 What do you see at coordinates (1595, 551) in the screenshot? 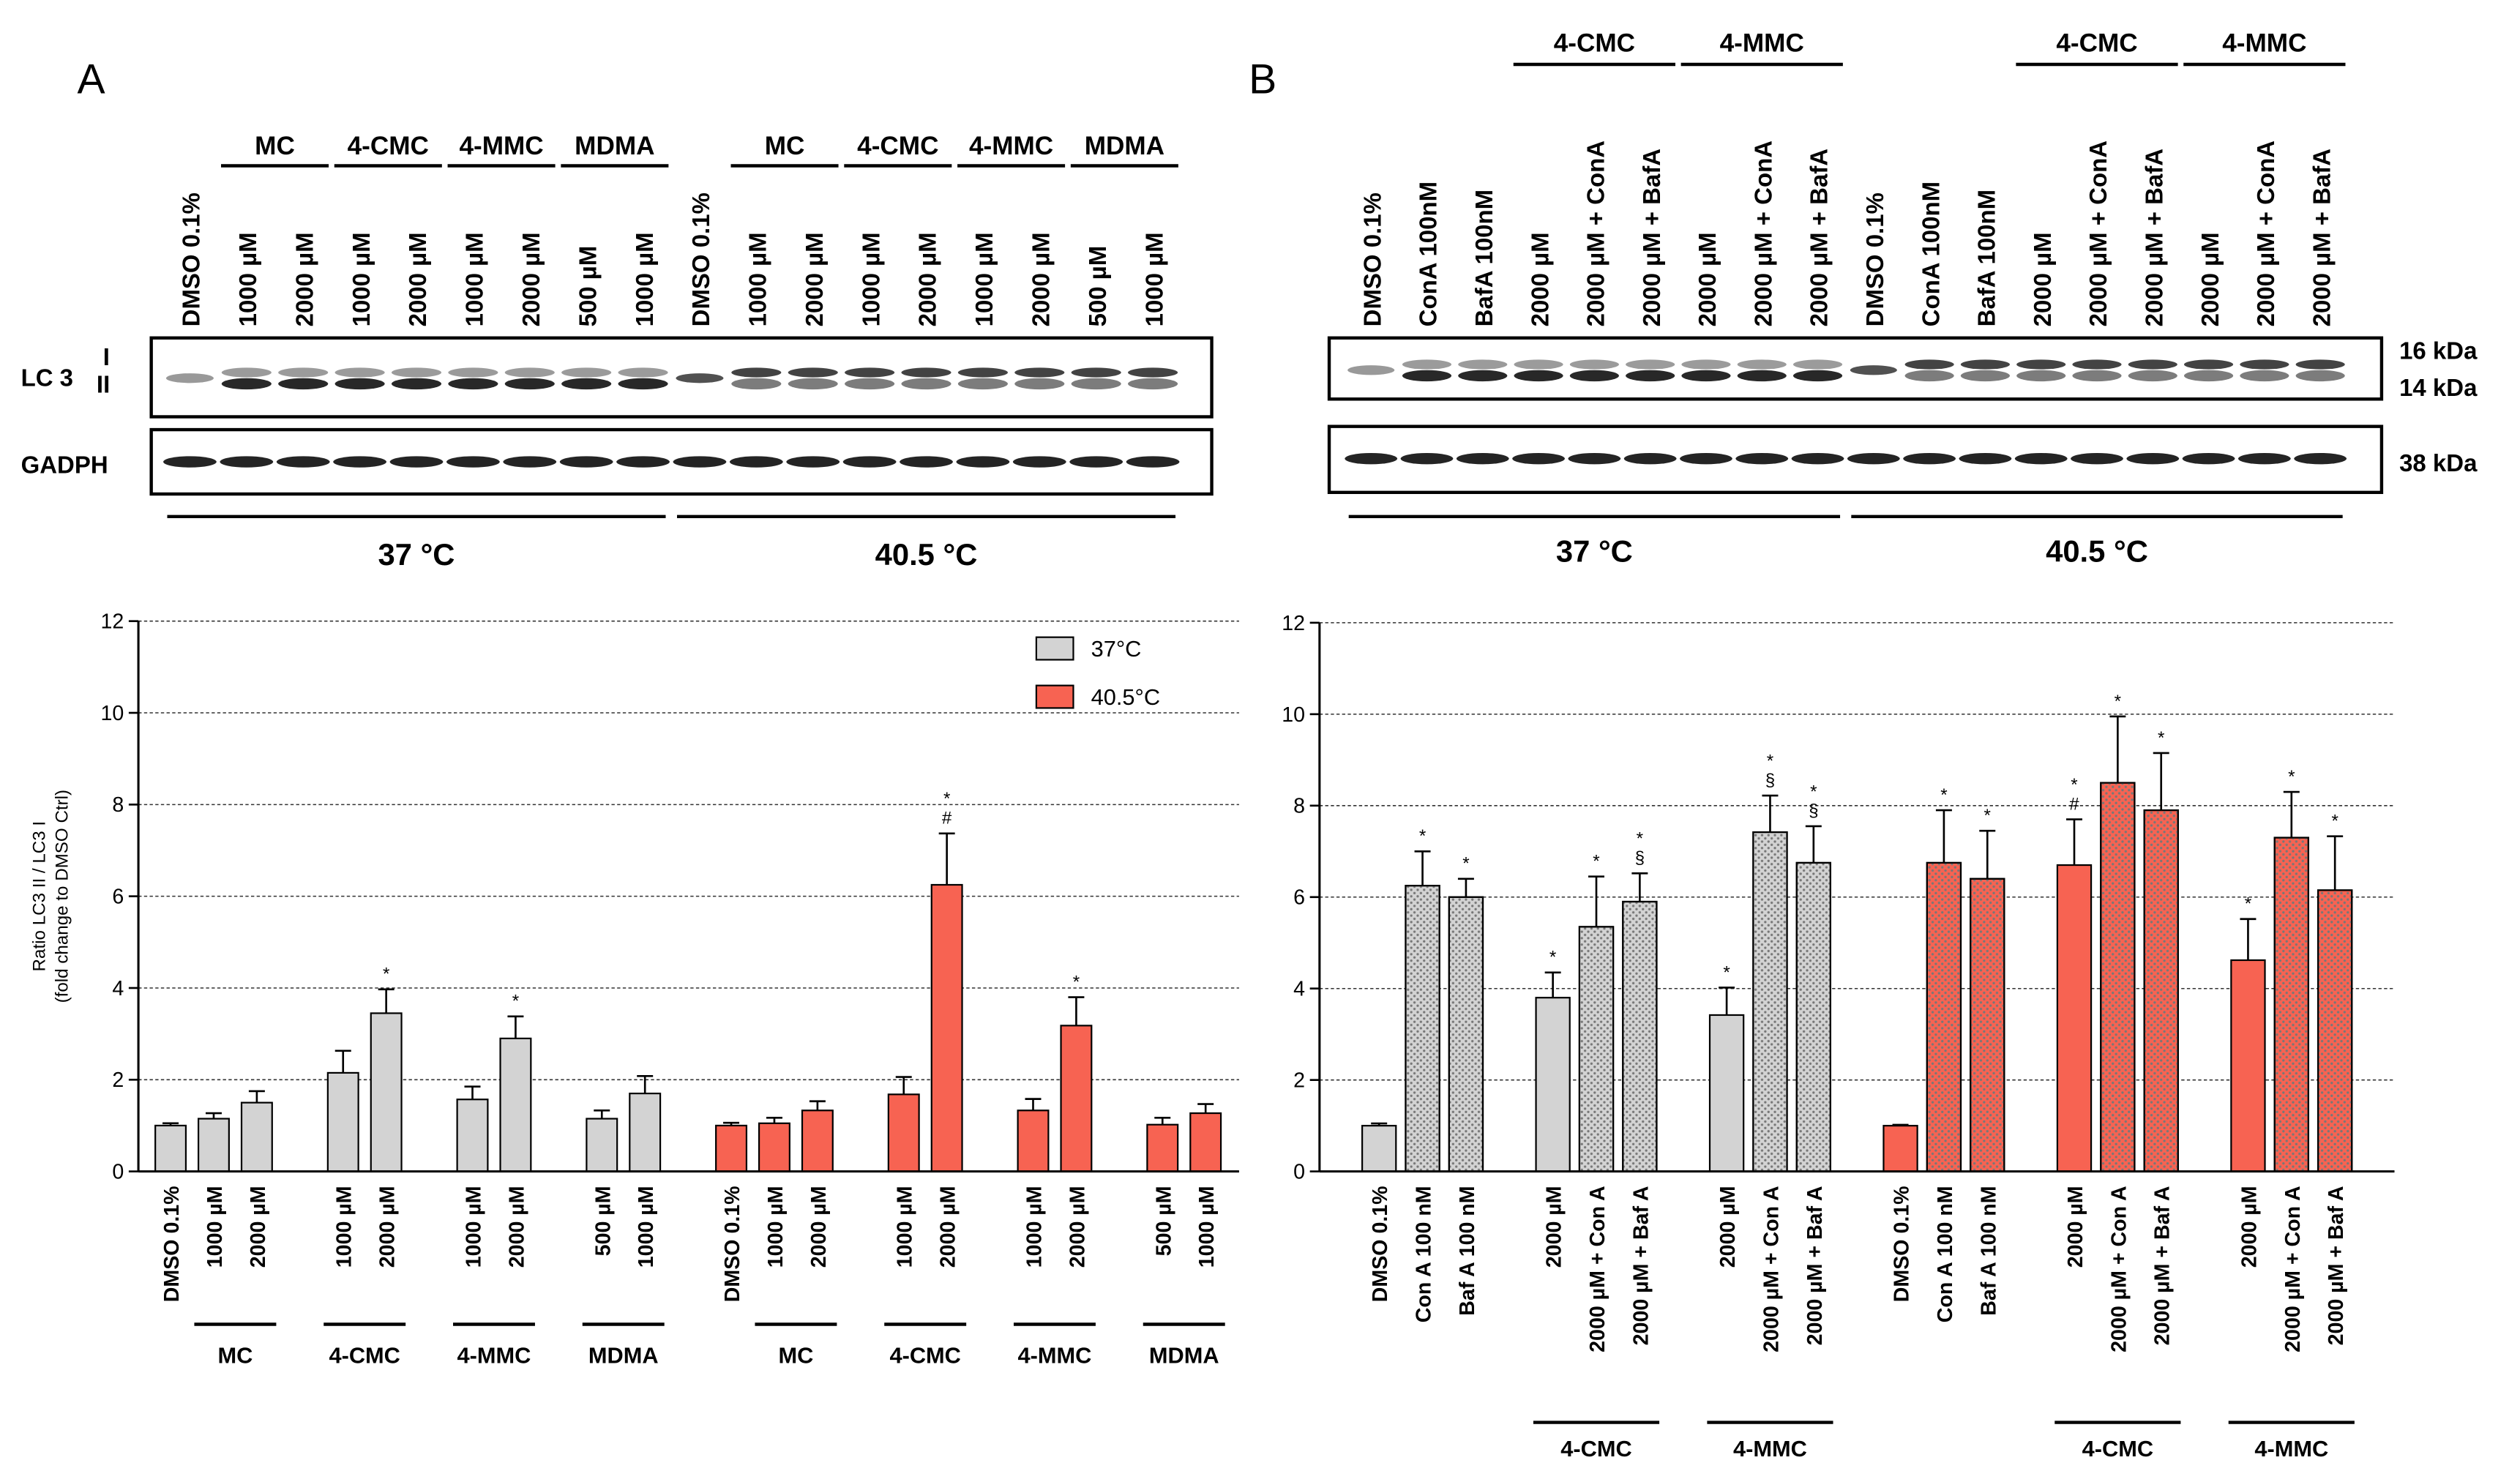
I see `temperature-label: 37 °C` at bounding box center [1595, 551].